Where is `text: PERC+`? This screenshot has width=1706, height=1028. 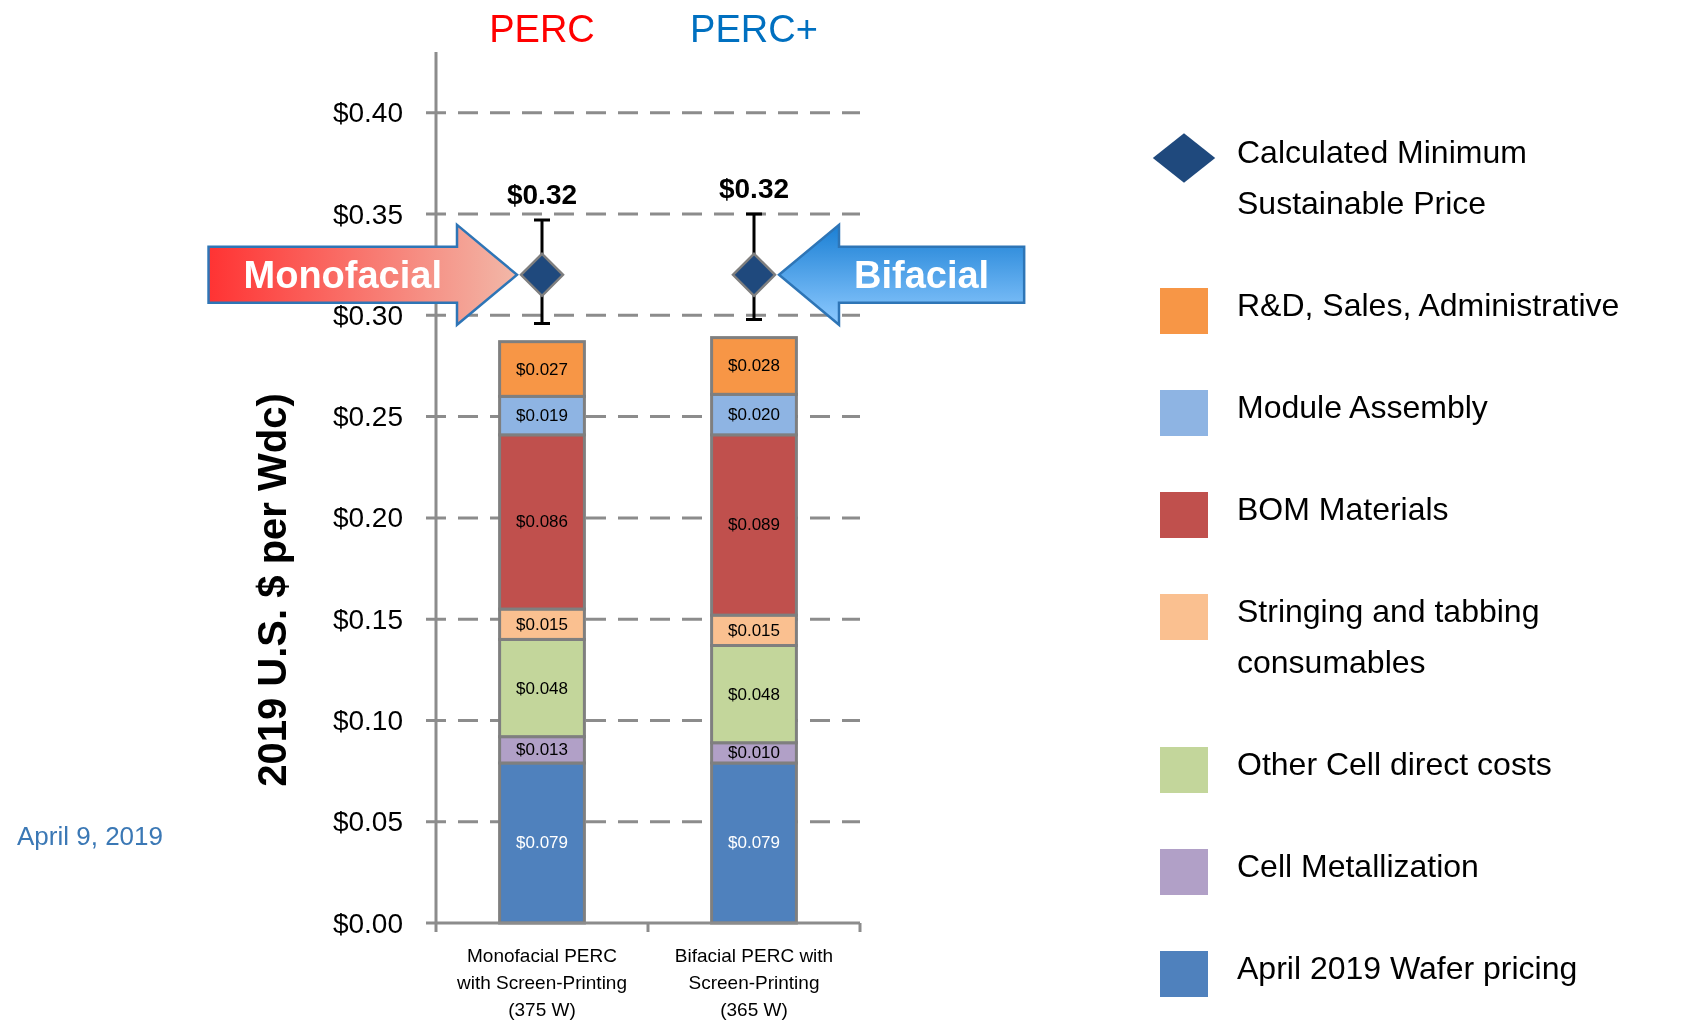 text: PERC+ is located at coordinates (754, 29).